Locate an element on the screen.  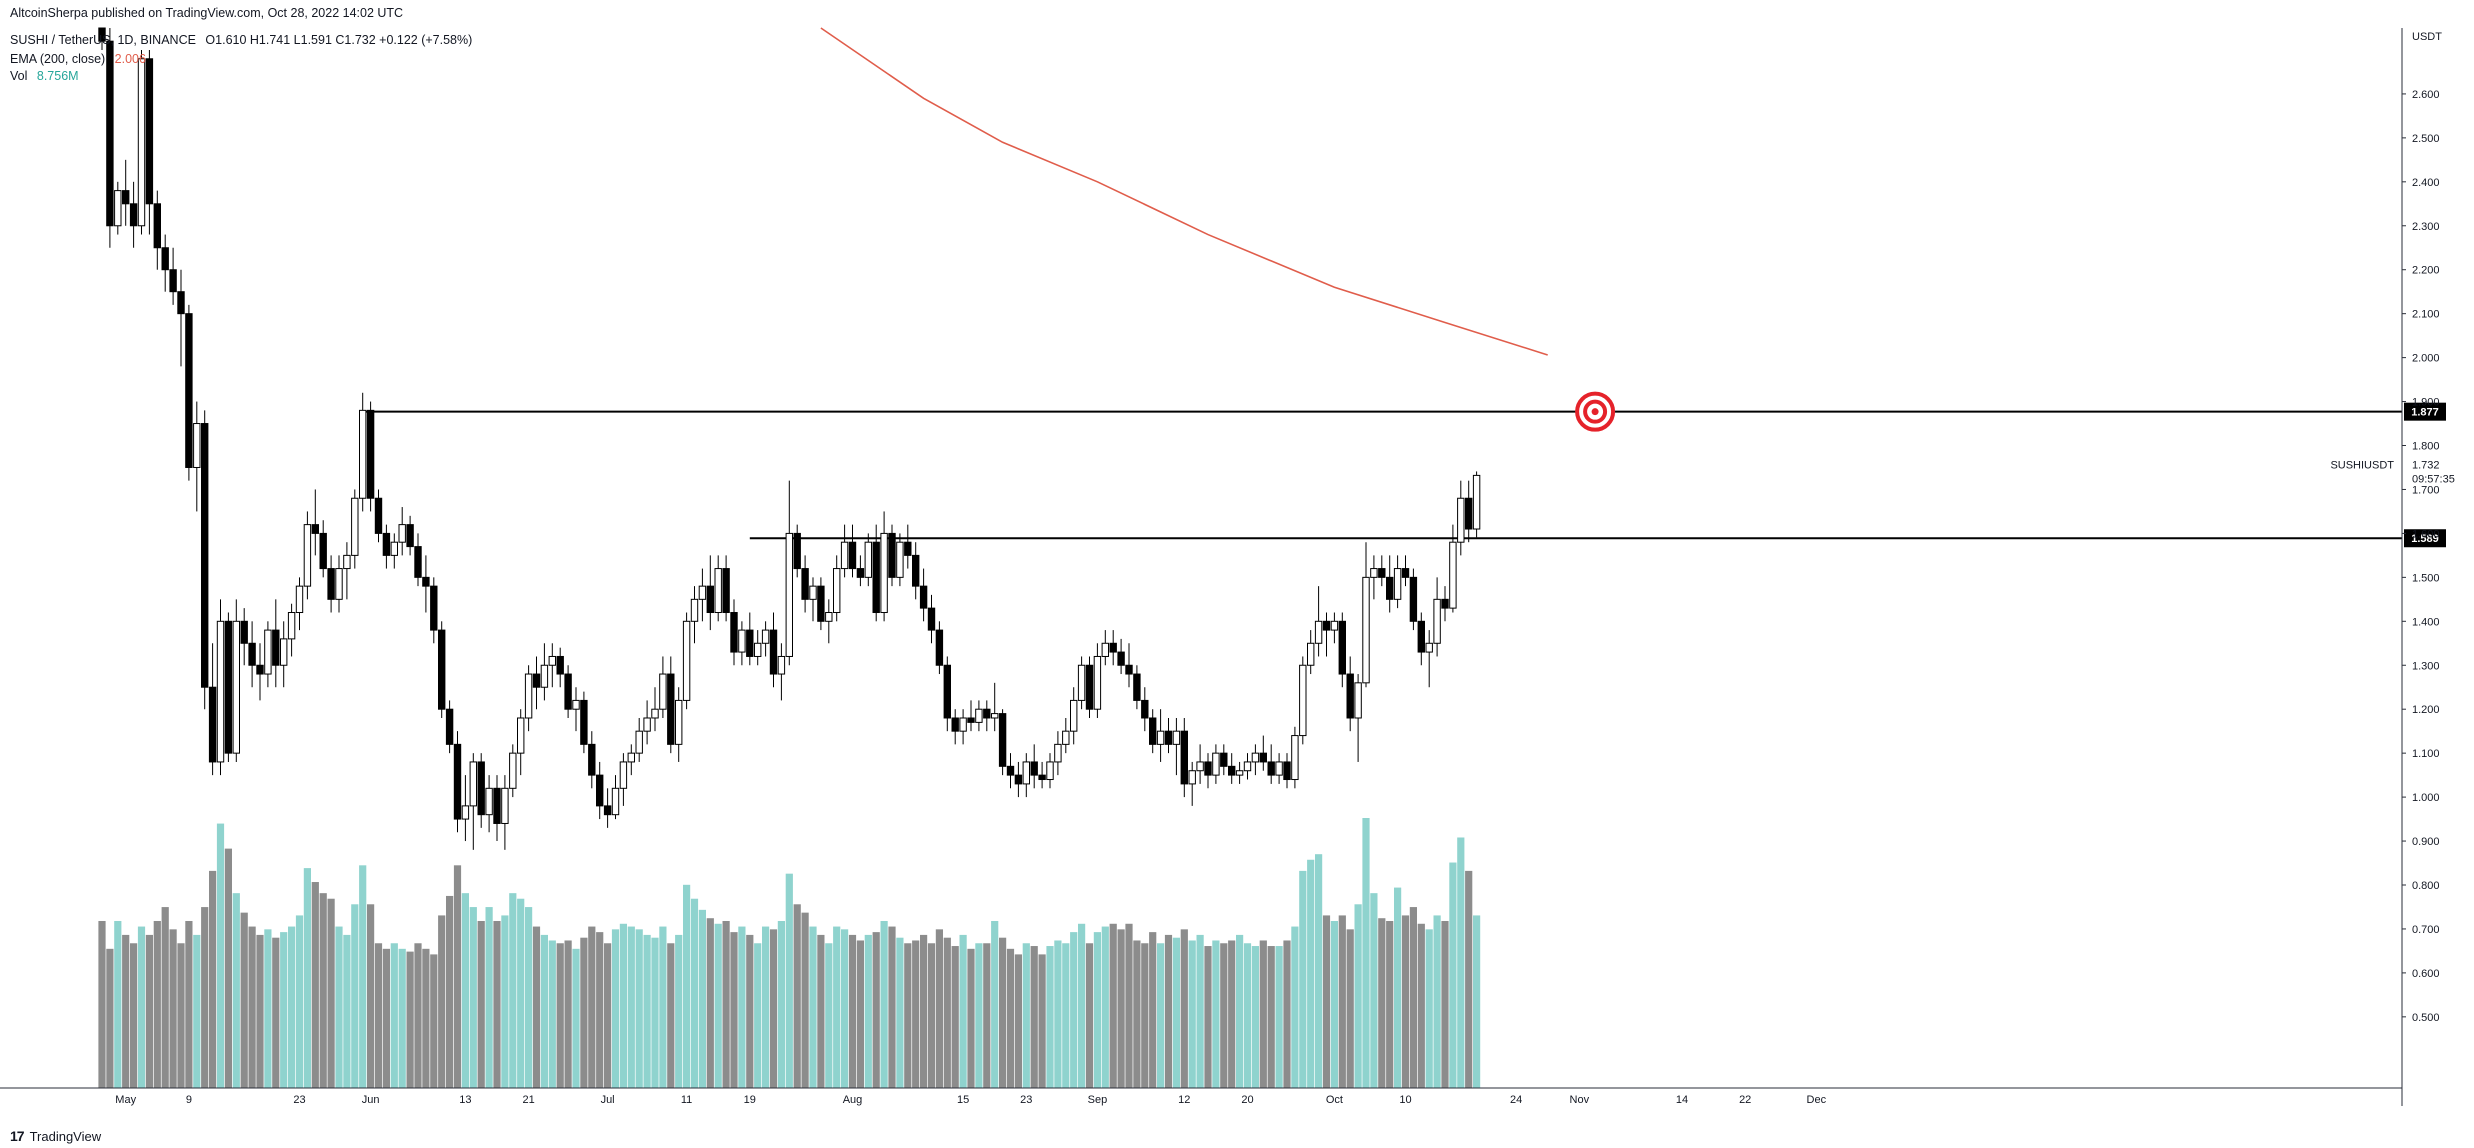
footer-branding: 17 TradingView is located at coordinates (55, 1136).